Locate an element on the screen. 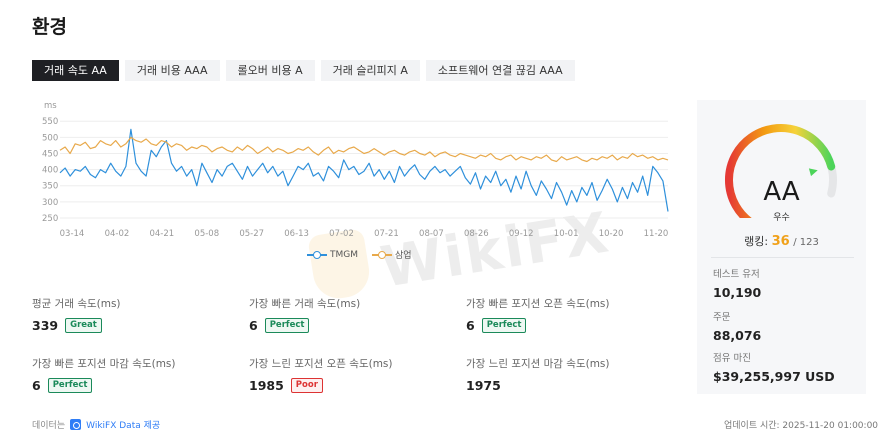 This screenshot has width=891, height=439. card-stat-value: 88,076 is located at coordinates (737, 335).